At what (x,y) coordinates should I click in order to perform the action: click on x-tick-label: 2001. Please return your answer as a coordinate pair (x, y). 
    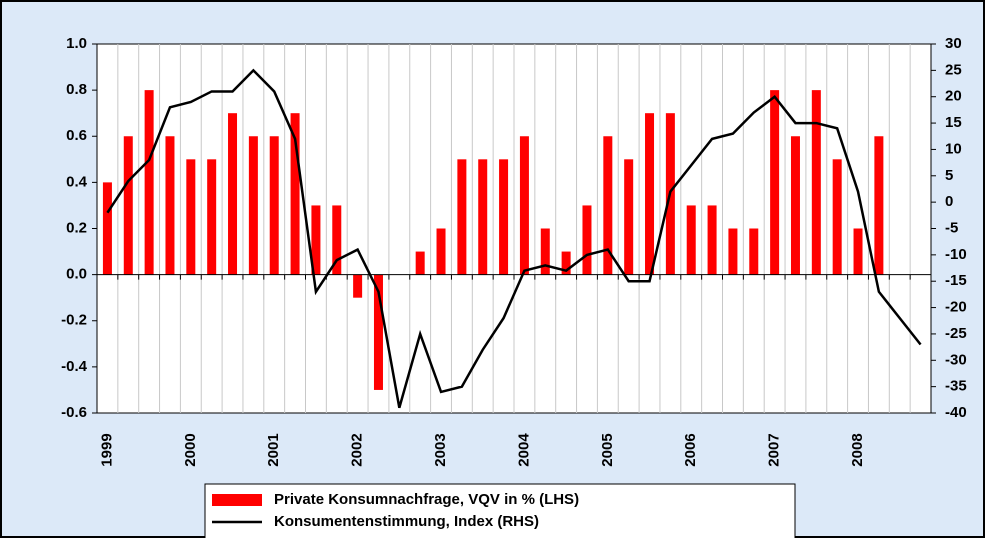
    Looking at the image, I should click on (273, 449).